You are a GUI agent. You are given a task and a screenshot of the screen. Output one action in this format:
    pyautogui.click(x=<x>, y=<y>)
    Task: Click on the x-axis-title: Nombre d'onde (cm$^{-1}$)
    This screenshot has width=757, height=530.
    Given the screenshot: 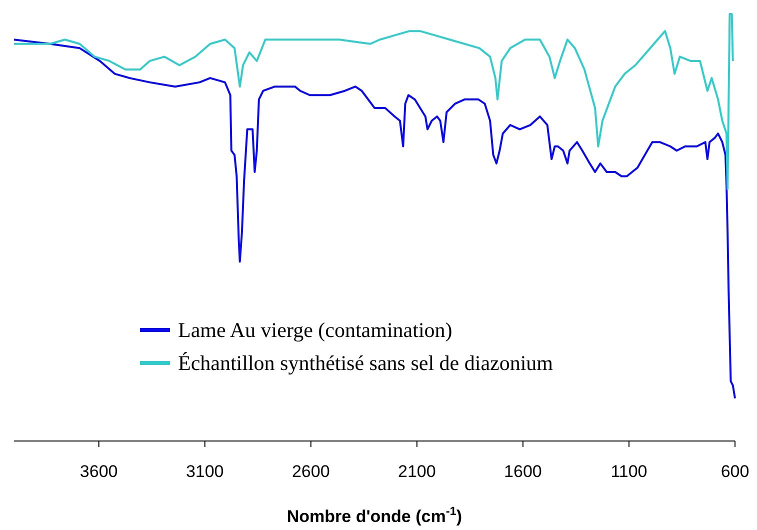 What is the action you would take?
    pyautogui.click(x=374, y=515)
    